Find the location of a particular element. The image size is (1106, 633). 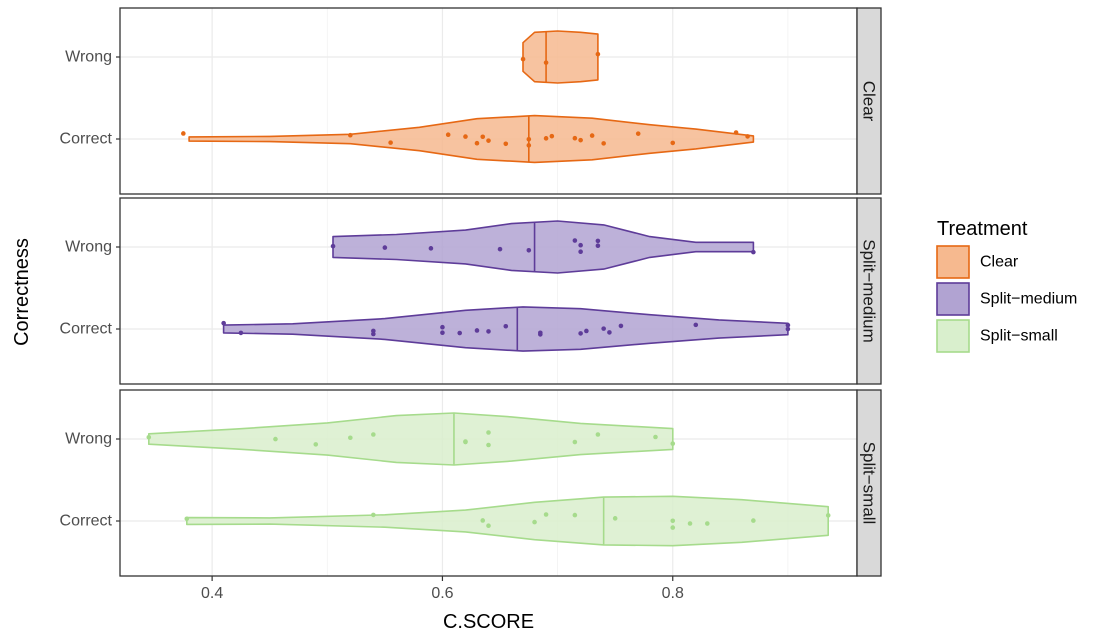

x-tick-label: 0.6 is located at coordinates (442, 593).